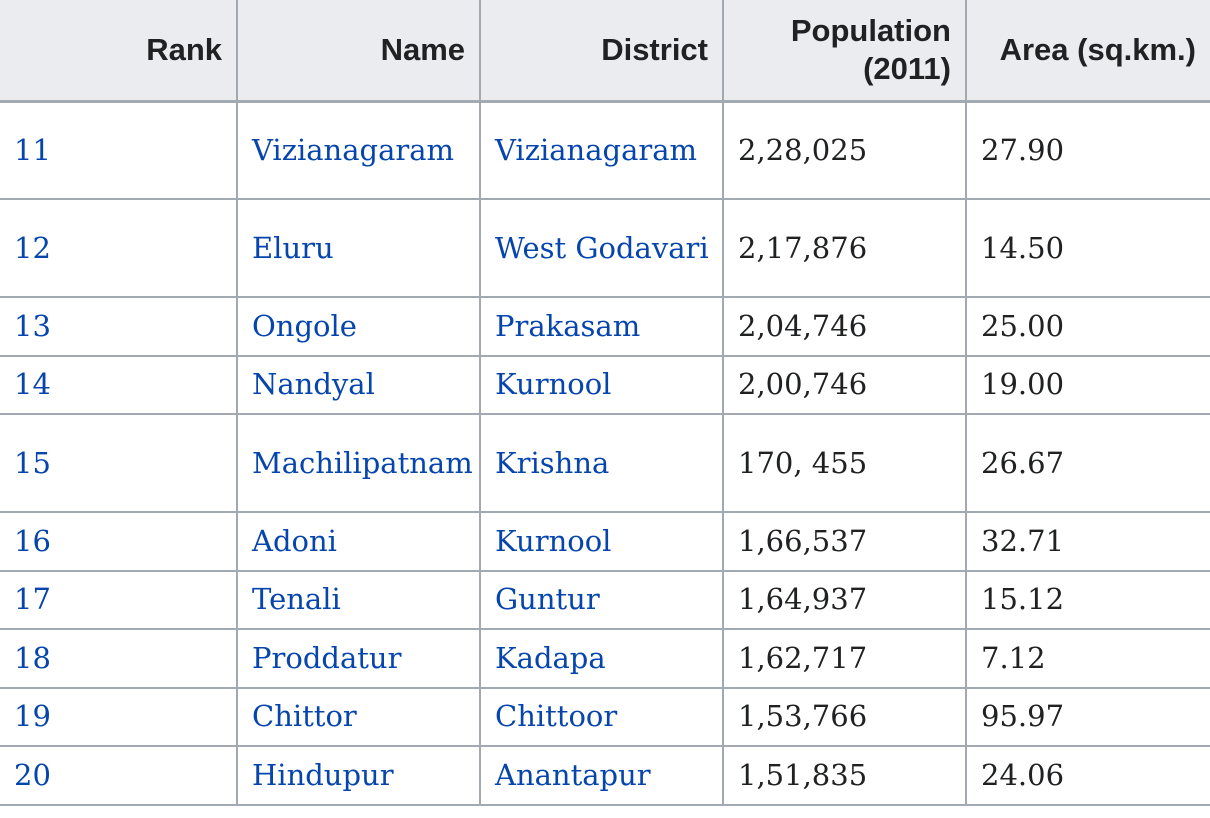 The width and height of the screenshot is (1210, 818). I want to click on district-link: Vizianagaram, so click(596, 149).